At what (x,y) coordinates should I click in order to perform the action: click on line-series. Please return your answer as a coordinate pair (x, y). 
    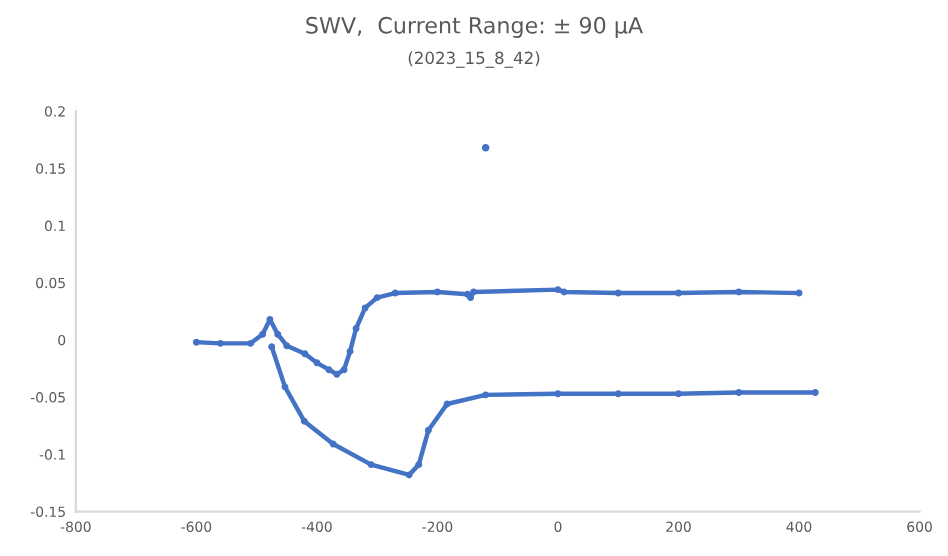
    Looking at the image, I should click on (543, 411).